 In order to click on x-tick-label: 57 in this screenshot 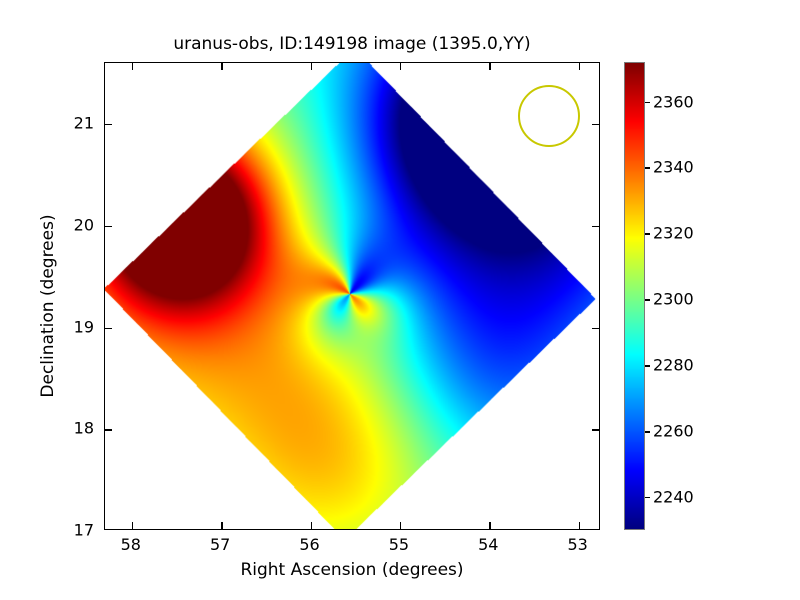, I will do `click(220, 544)`.